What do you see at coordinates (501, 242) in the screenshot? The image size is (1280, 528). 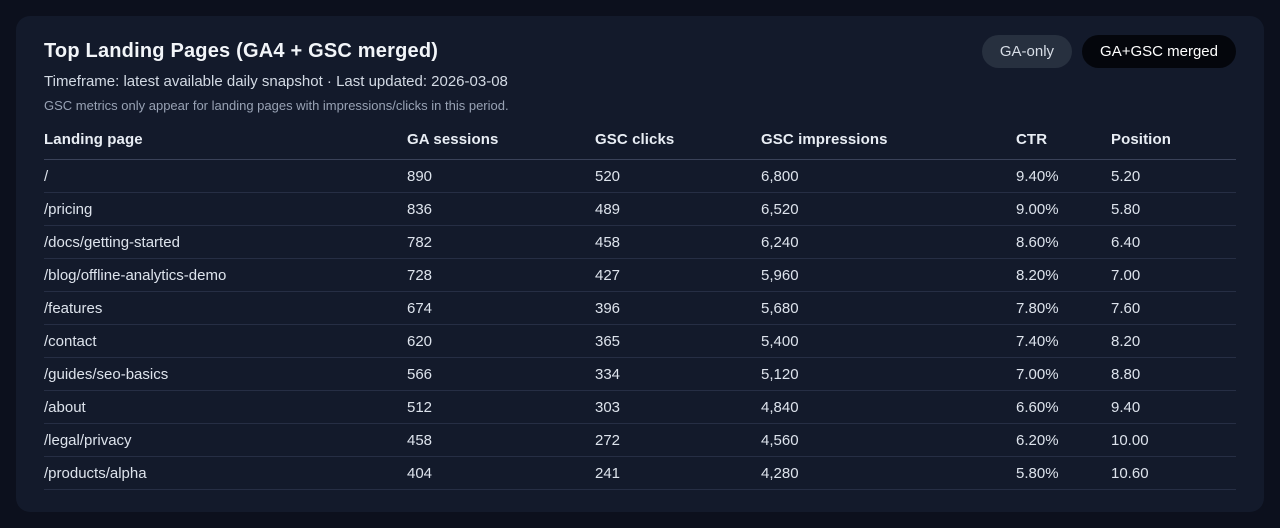 I see `metric-cell-ga-sessions: 782` at bounding box center [501, 242].